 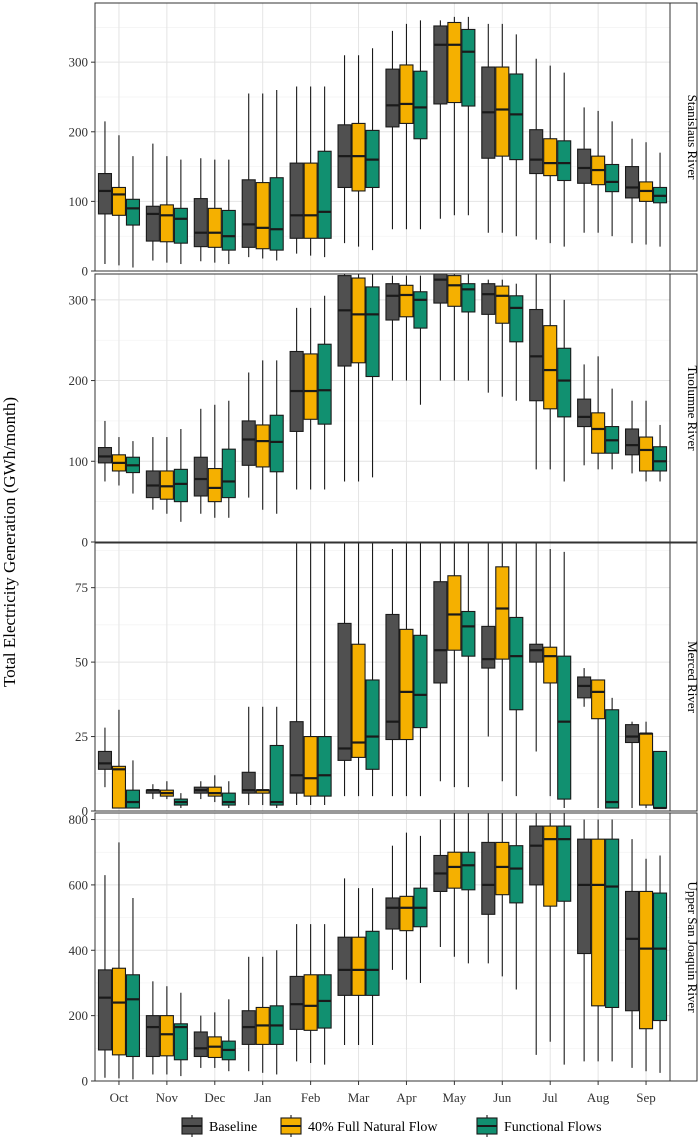 What do you see at coordinates (646, 965) in the screenshot?
I see `box-40-full-natural-flow-sep` at bounding box center [646, 965].